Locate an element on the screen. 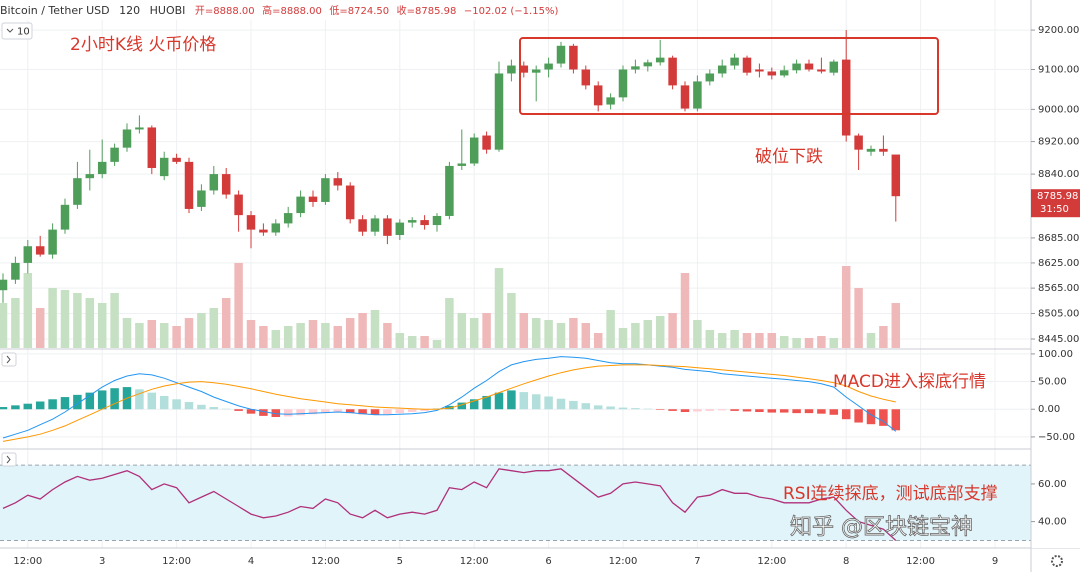  x-tick-label: 4 is located at coordinates (251, 561).